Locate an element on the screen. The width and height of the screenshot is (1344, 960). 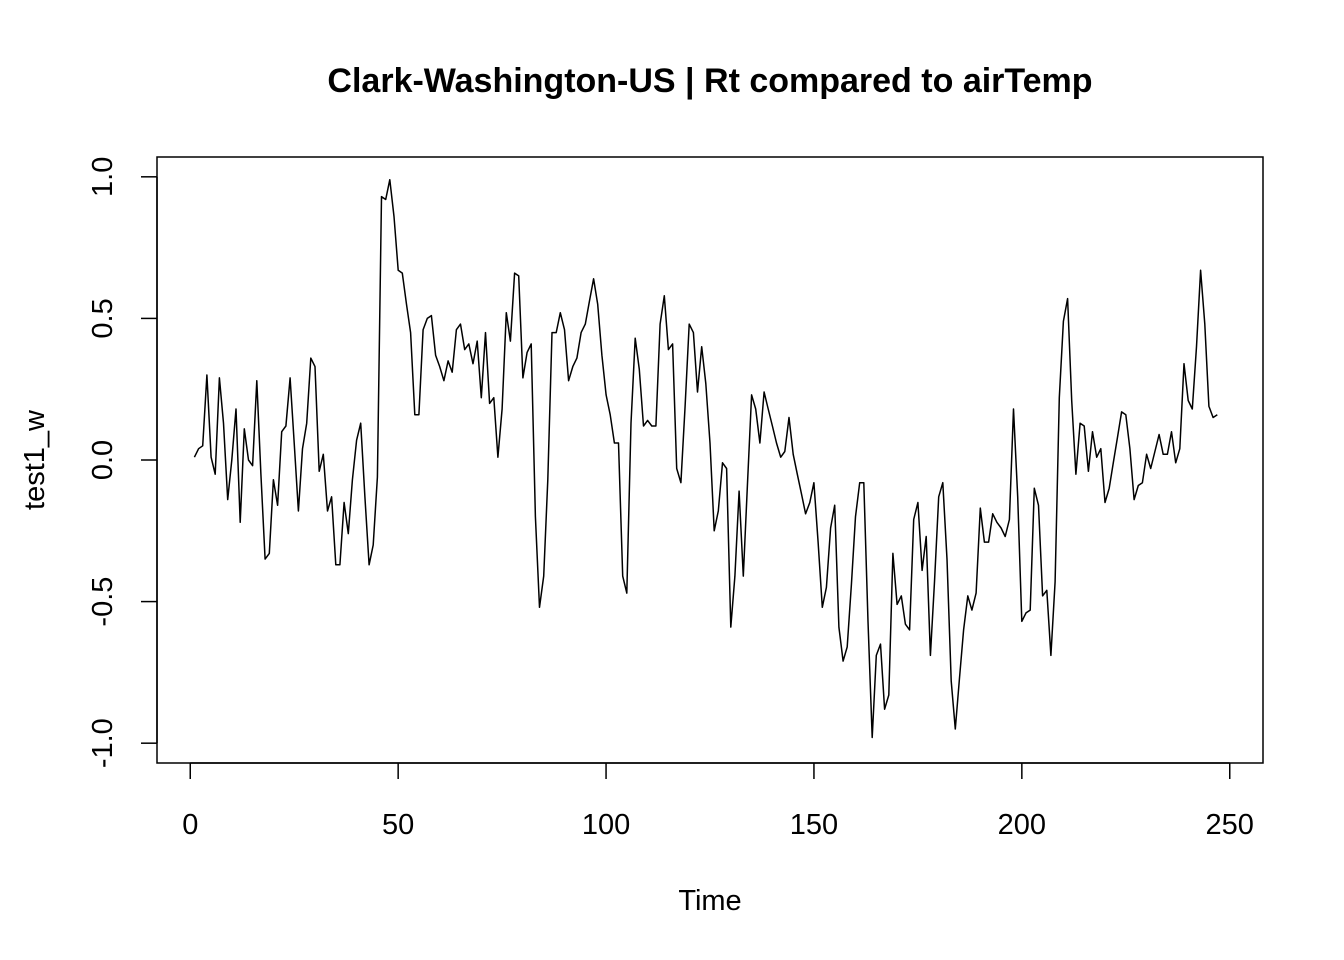
x-tick-label: 150 is located at coordinates (814, 825).